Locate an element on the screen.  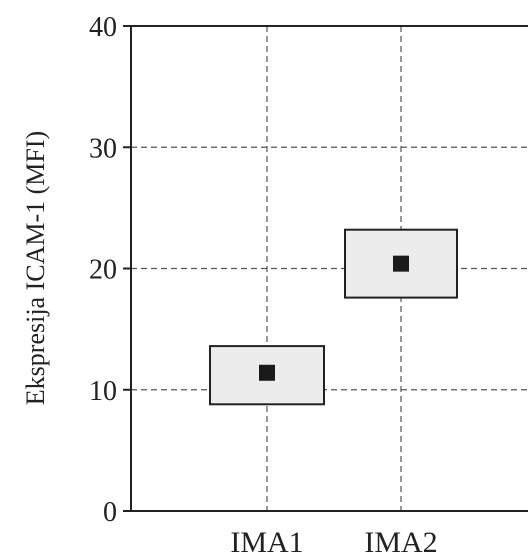
y-tick-label: 30 is located at coordinates (103, 148).